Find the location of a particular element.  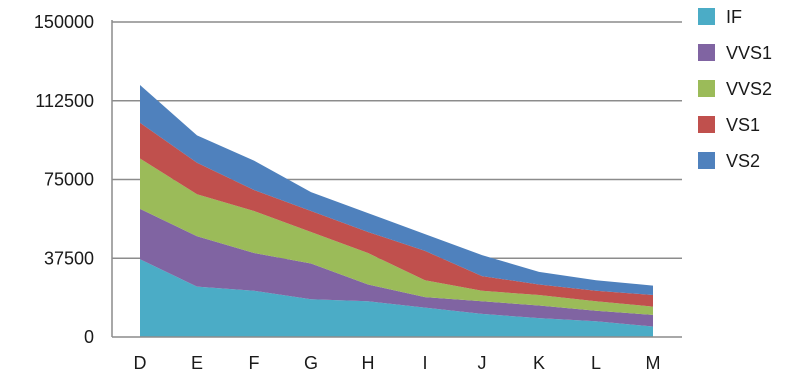

x-tick-label: L is located at coordinates (596, 363).